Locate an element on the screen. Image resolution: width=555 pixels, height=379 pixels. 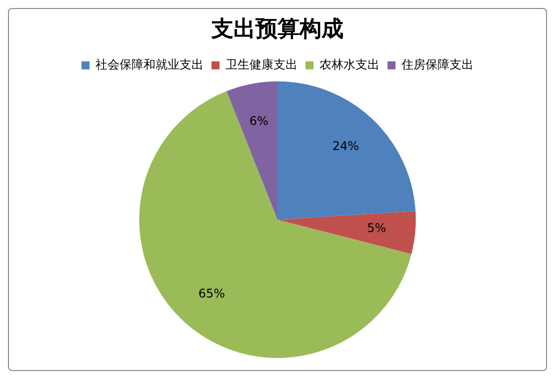
legend-label: 农林水支出 is located at coordinates (350, 65).